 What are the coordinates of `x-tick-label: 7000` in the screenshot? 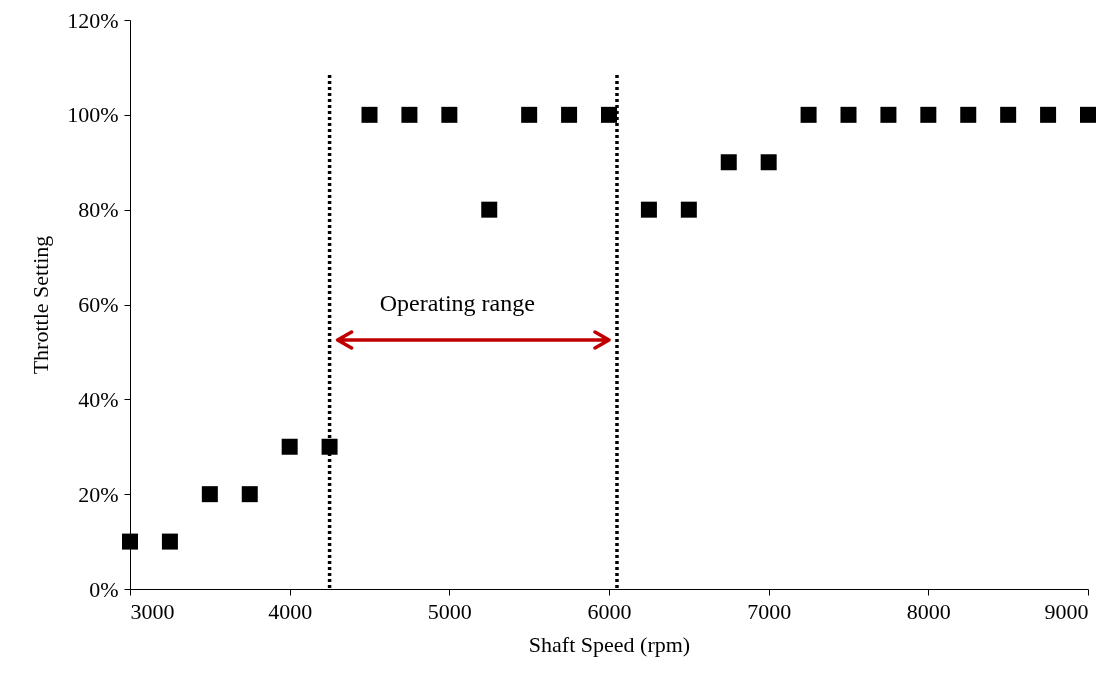 It's located at (769, 611).